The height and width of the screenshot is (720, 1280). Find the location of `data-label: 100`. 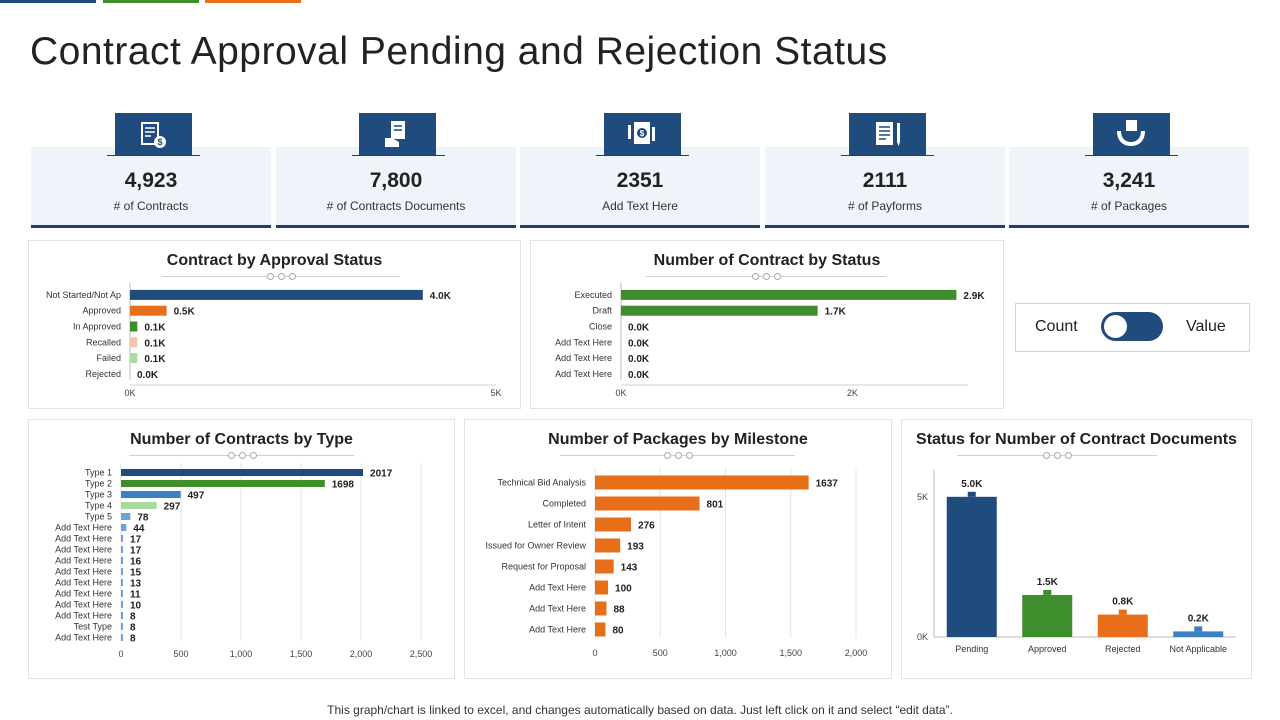

data-label: 100 is located at coordinates (623, 589).